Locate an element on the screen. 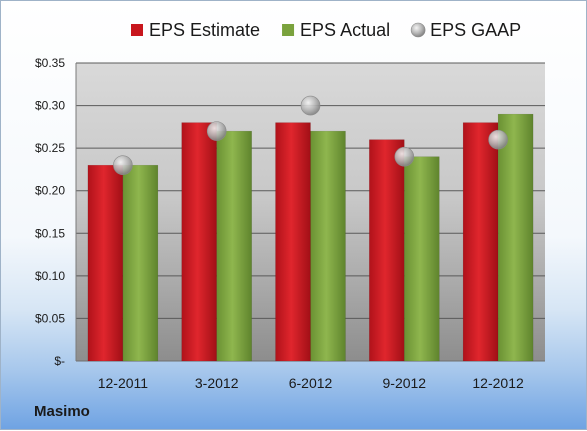 The height and width of the screenshot is (431, 587). y-axis-ticks: $- $0.05 $0.10 $0.15 $0.20 $0.25 $0.30 $0.35 is located at coordinates (50, 212).